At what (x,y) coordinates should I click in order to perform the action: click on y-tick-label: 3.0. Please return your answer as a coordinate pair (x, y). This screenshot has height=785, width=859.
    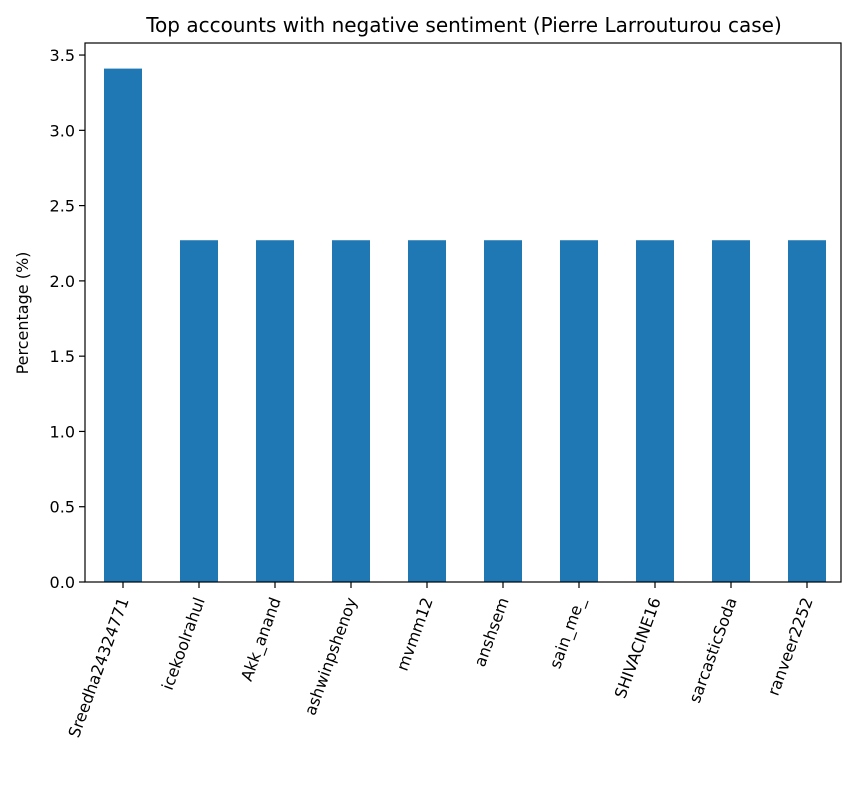
    Looking at the image, I should click on (62, 130).